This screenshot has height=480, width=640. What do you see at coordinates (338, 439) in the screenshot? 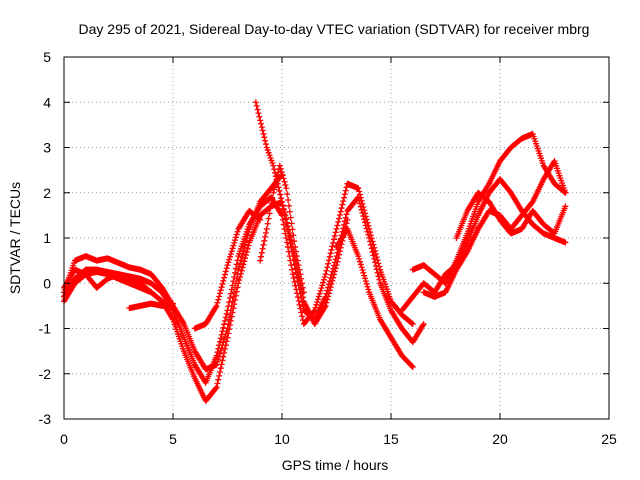
I see `x-tick-labels: 0 5 10 15 20 25` at bounding box center [338, 439].